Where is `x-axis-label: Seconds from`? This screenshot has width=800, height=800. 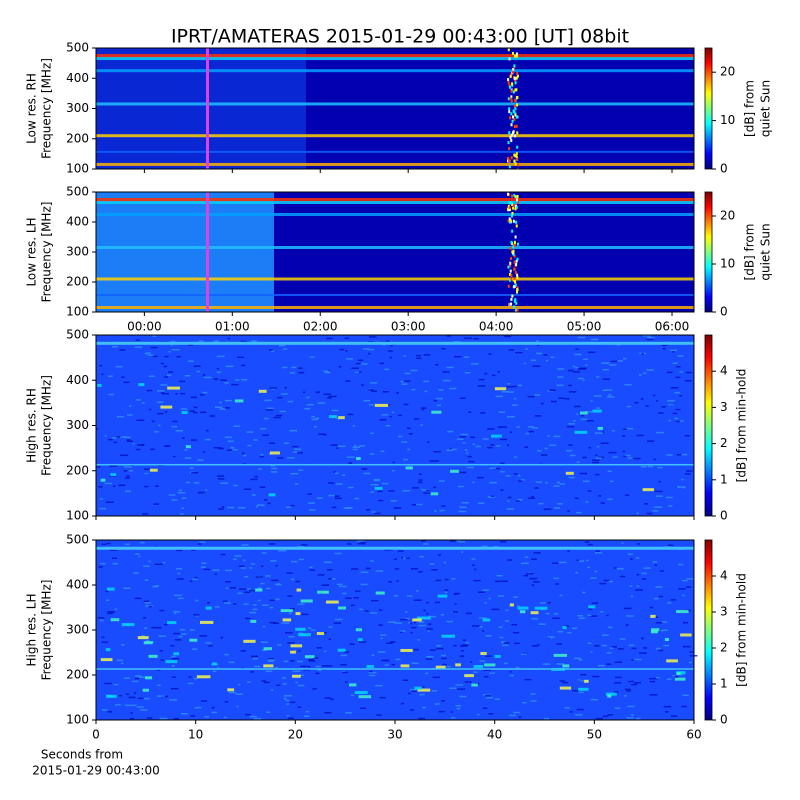 x-axis-label: Seconds from is located at coordinates (82, 755).